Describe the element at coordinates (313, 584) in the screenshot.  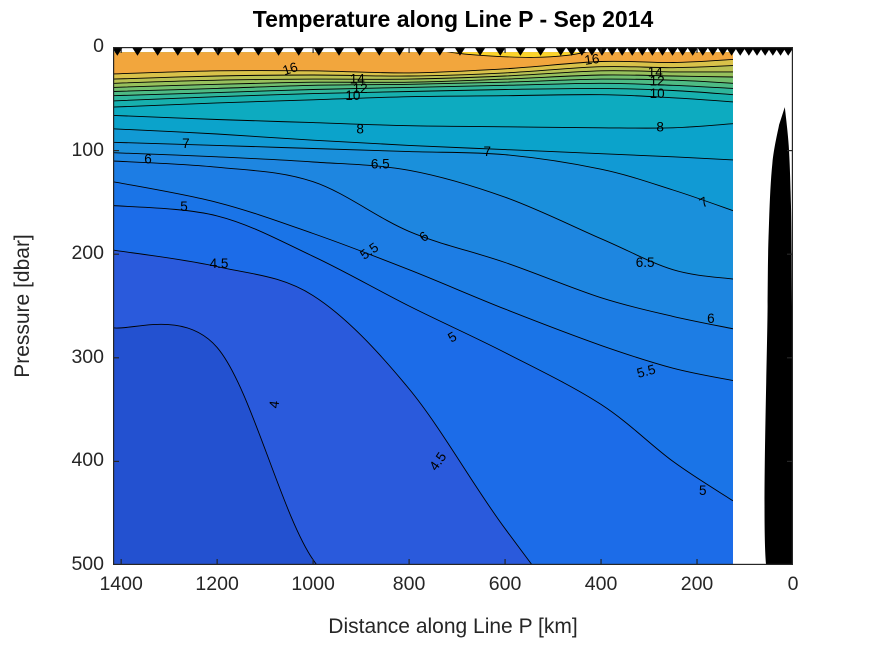
I see `x-tick-label: 1000` at that location.